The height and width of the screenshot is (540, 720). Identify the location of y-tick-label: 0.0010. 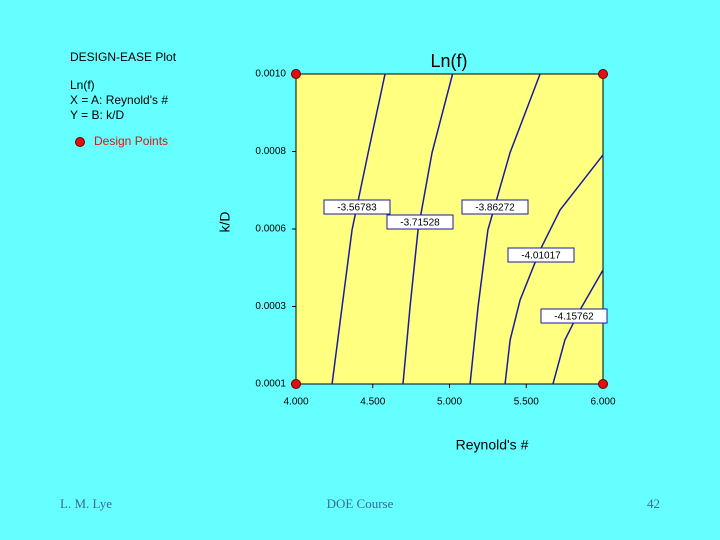
(270, 74).